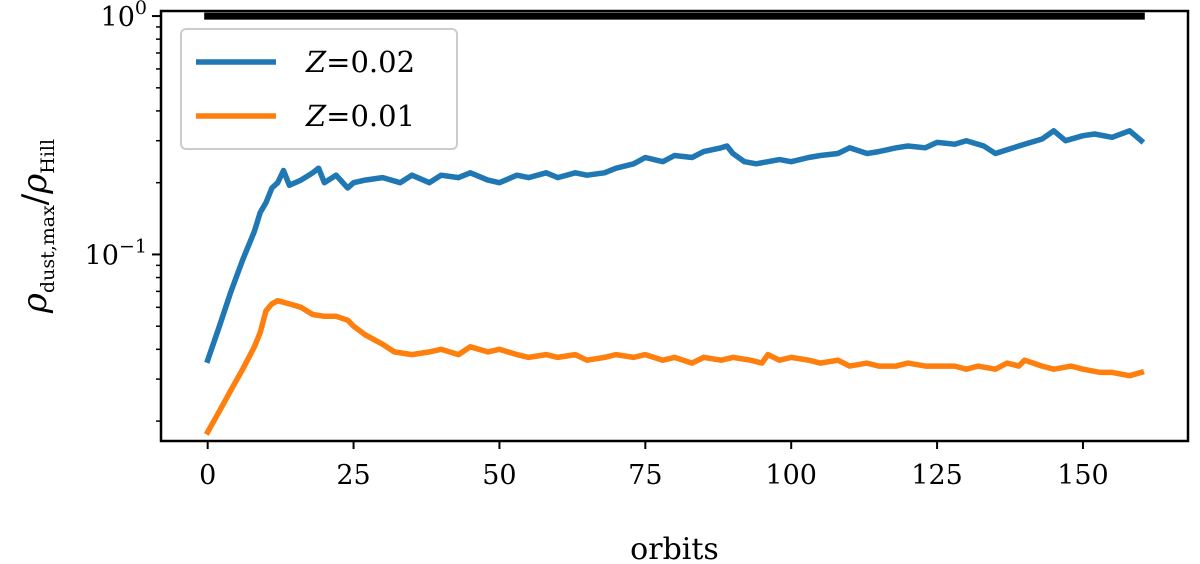 The width and height of the screenshot is (1200, 564). Describe the element at coordinates (353, 475) in the screenshot. I see `x-tick-label: 25` at that location.